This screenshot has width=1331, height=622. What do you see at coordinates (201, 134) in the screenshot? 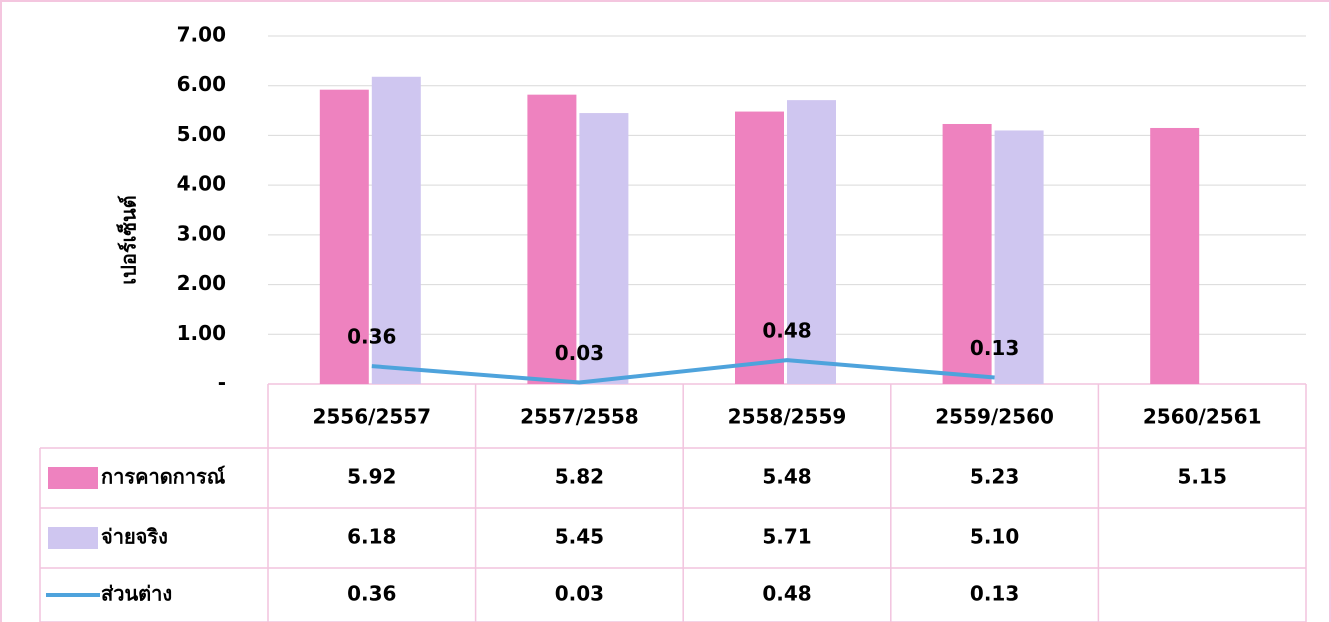
I see `y-tick-label: 5.00` at bounding box center [201, 134].